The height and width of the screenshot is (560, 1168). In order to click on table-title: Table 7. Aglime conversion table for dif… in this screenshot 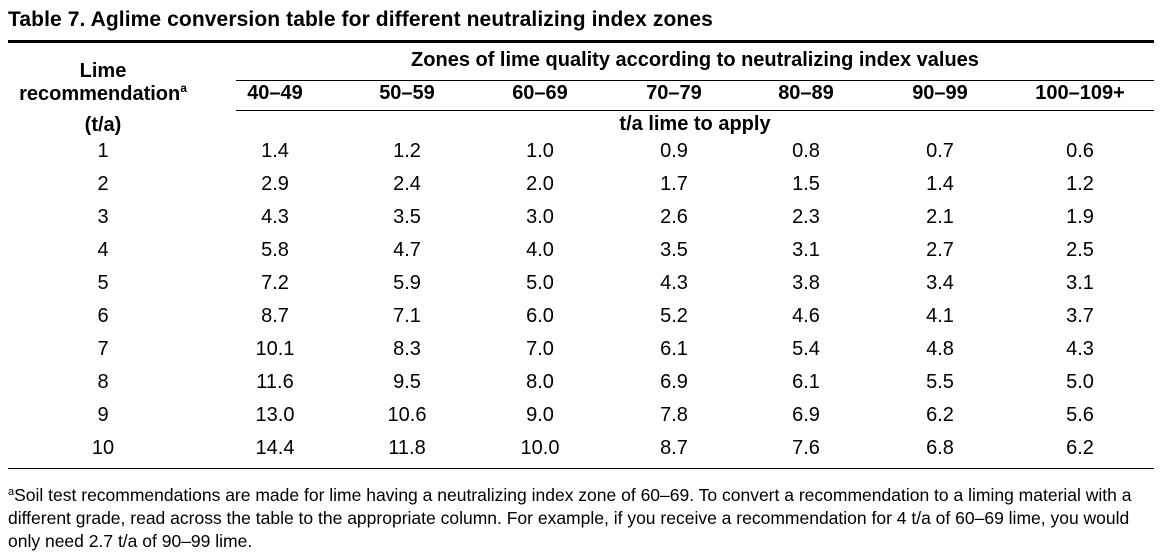, I will do `click(360, 19)`.